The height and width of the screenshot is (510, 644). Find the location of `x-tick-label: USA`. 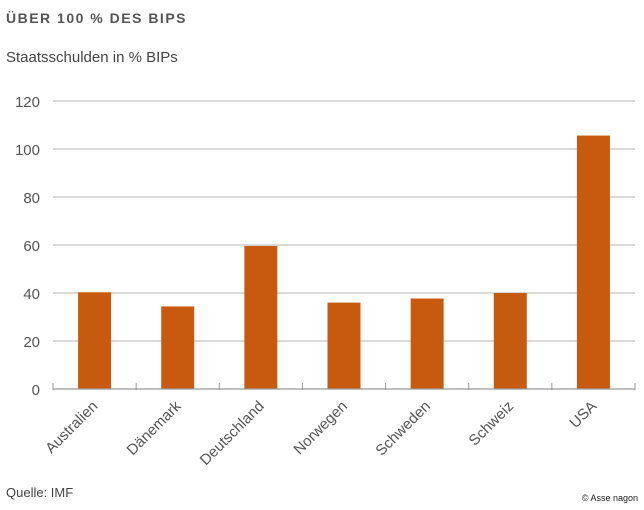

x-tick-label: USA is located at coordinates (583, 415).